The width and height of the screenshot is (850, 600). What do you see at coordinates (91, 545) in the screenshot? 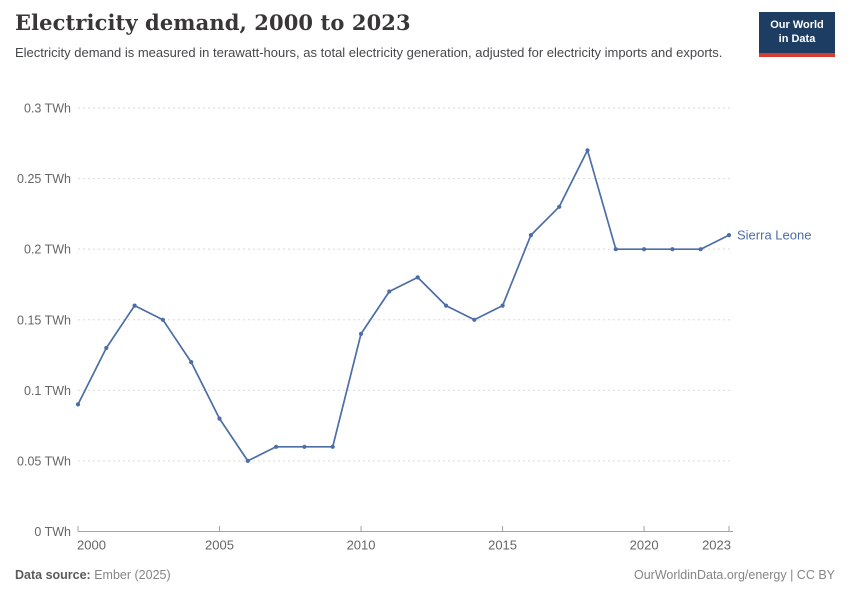
I see `x-axis-tick-label: 2000` at bounding box center [91, 545].